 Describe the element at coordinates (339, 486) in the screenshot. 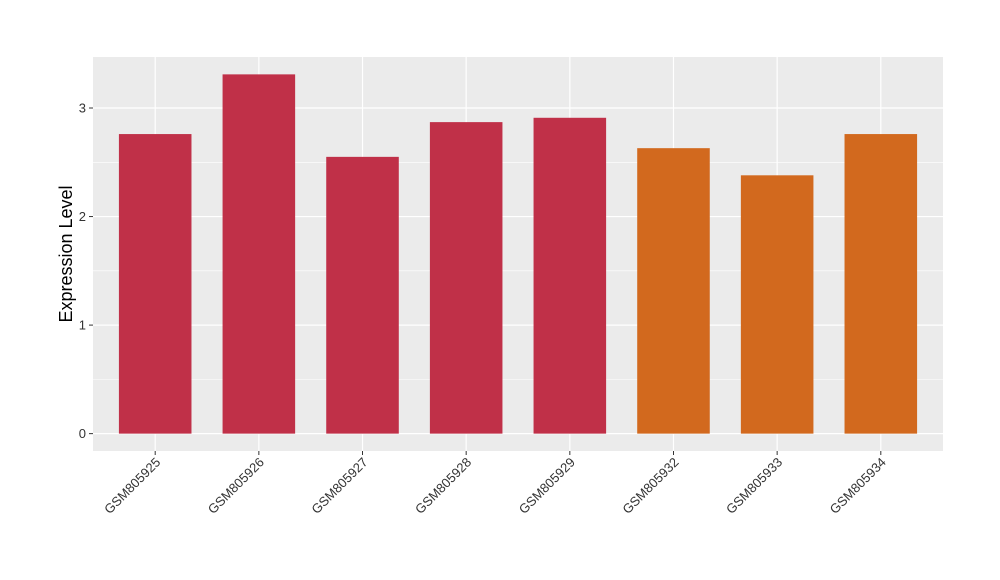

I see `x-tick-label: GSM805927` at that location.